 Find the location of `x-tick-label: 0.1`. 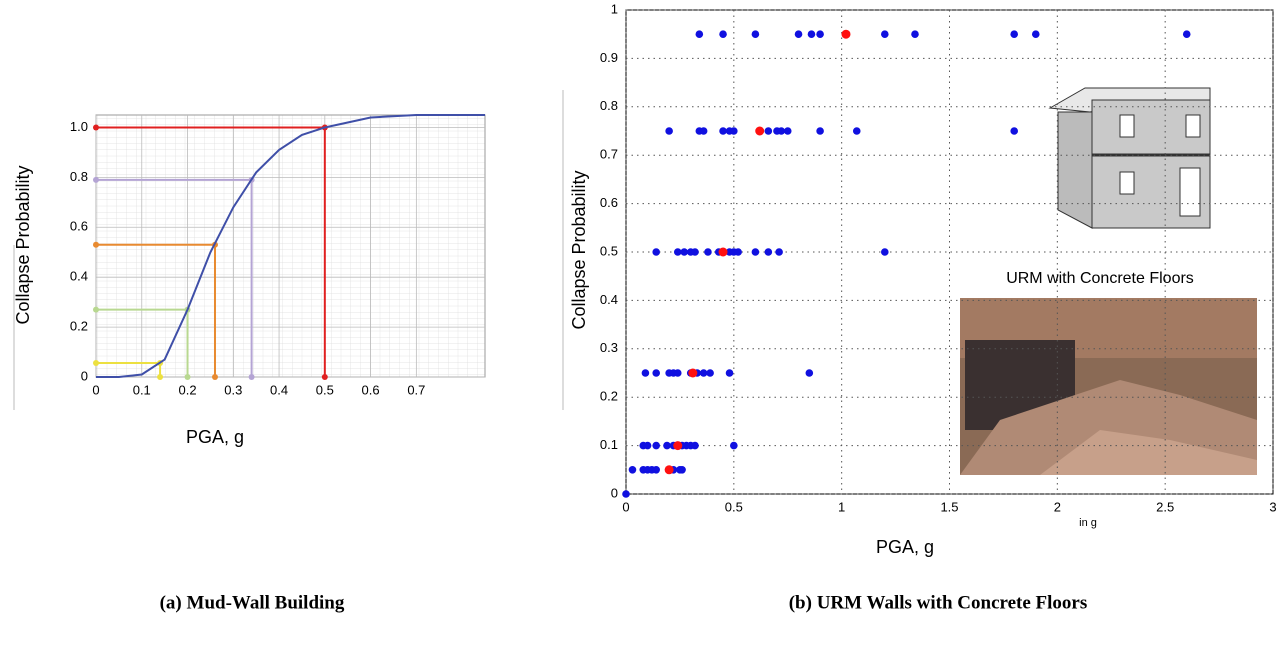

x-tick-label: 0.1 is located at coordinates (142, 389).